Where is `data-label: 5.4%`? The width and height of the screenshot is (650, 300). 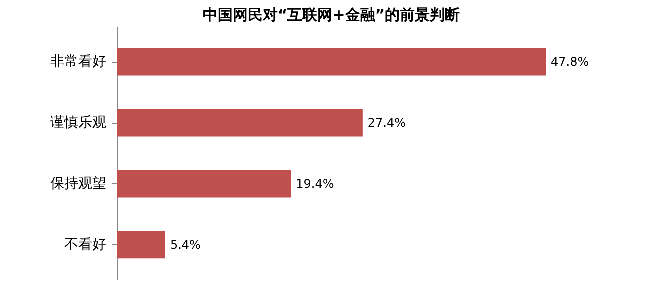 data-label: 5.4% is located at coordinates (185, 245).